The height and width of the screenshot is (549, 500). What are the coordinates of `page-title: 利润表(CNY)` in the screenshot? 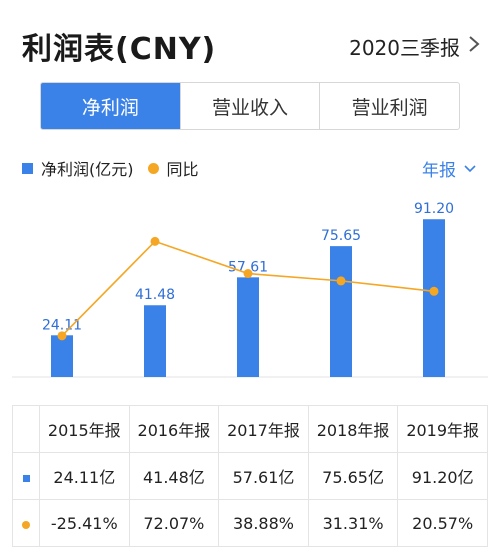 It's located at (119, 49).